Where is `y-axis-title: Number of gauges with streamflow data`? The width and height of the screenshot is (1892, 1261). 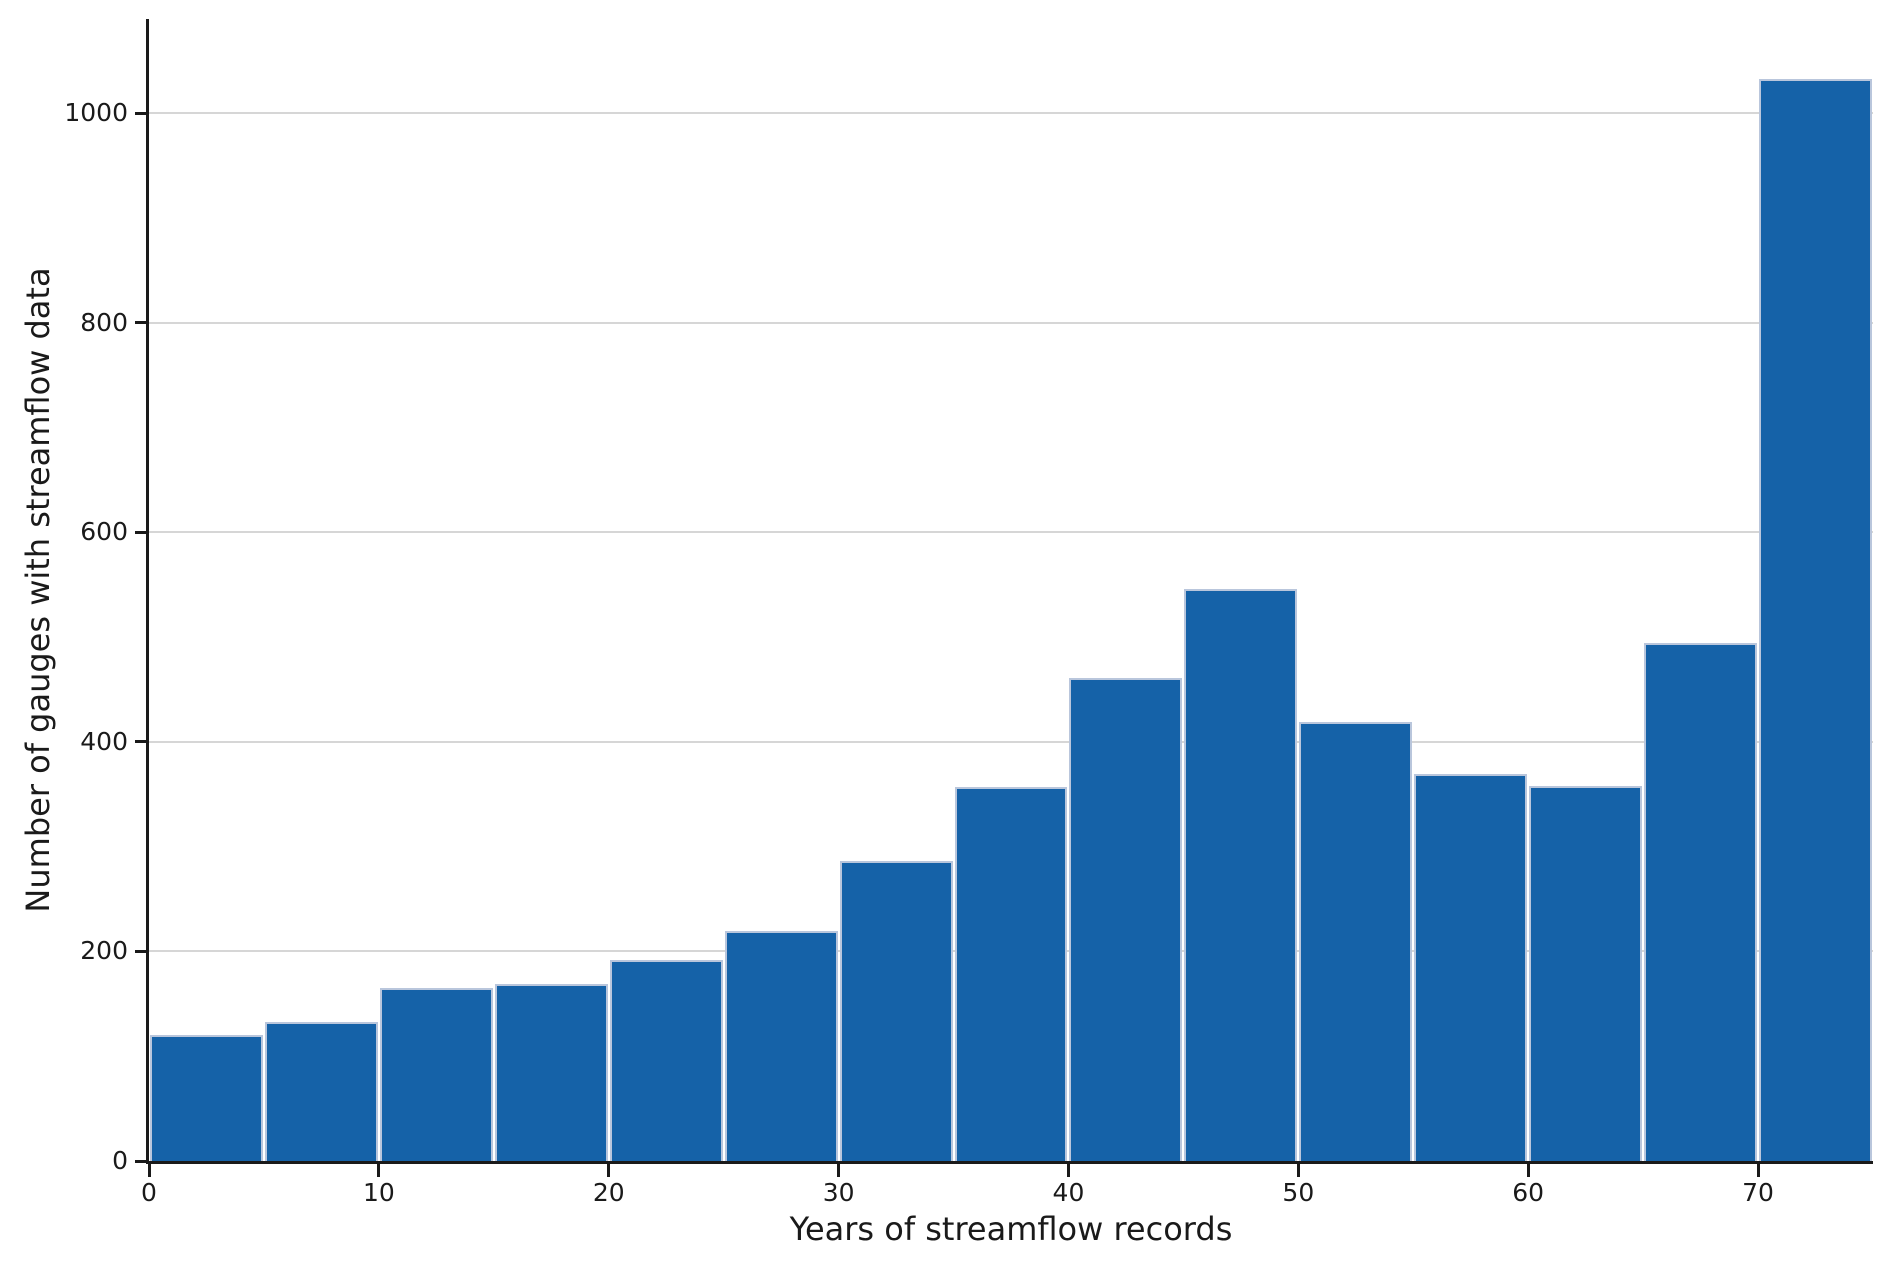 y-axis-title: Number of gauges with streamflow data is located at coordinates (38, 590).